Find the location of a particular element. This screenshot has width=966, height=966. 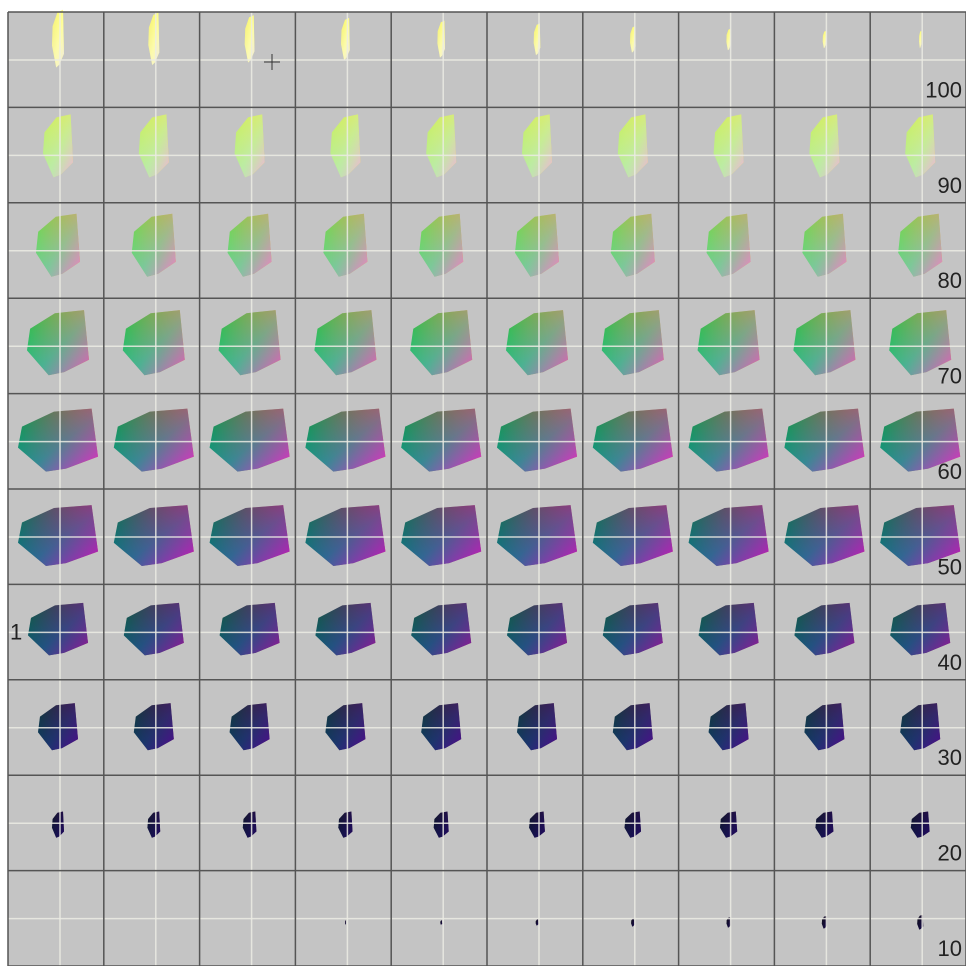

row-label: 30 is located at coordinates (950, 757).